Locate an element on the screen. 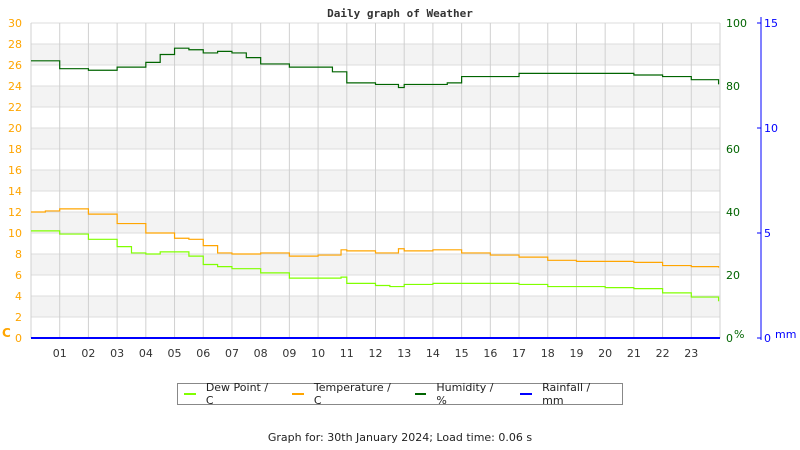  x-tick-label: 06 is located at coordinates (203, 353).